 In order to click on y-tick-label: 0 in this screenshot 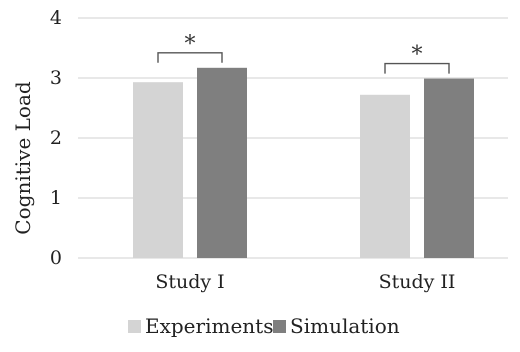, I will do `click(56, 258)`.